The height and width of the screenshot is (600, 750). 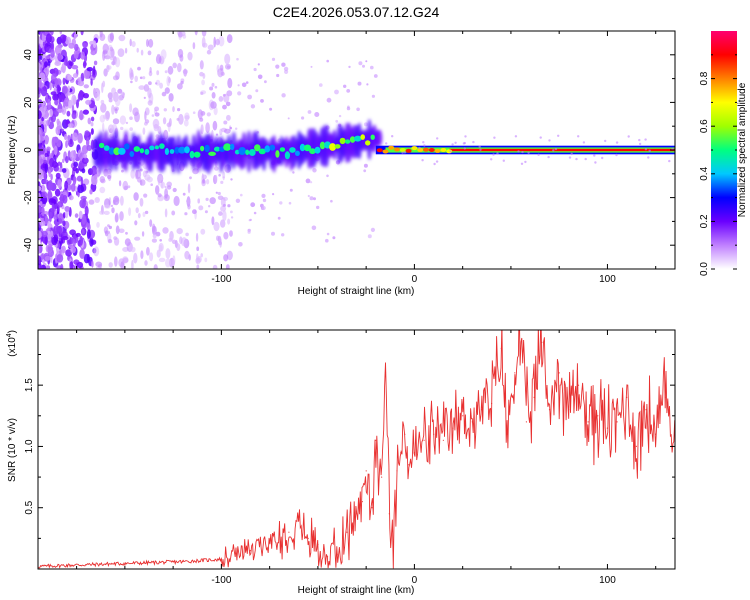 What do you see at coordinates (12, 150) in the screenshot?
I see `spectrogram-ylabel: Frequency (Hz)` at bounding box center [12, 150].